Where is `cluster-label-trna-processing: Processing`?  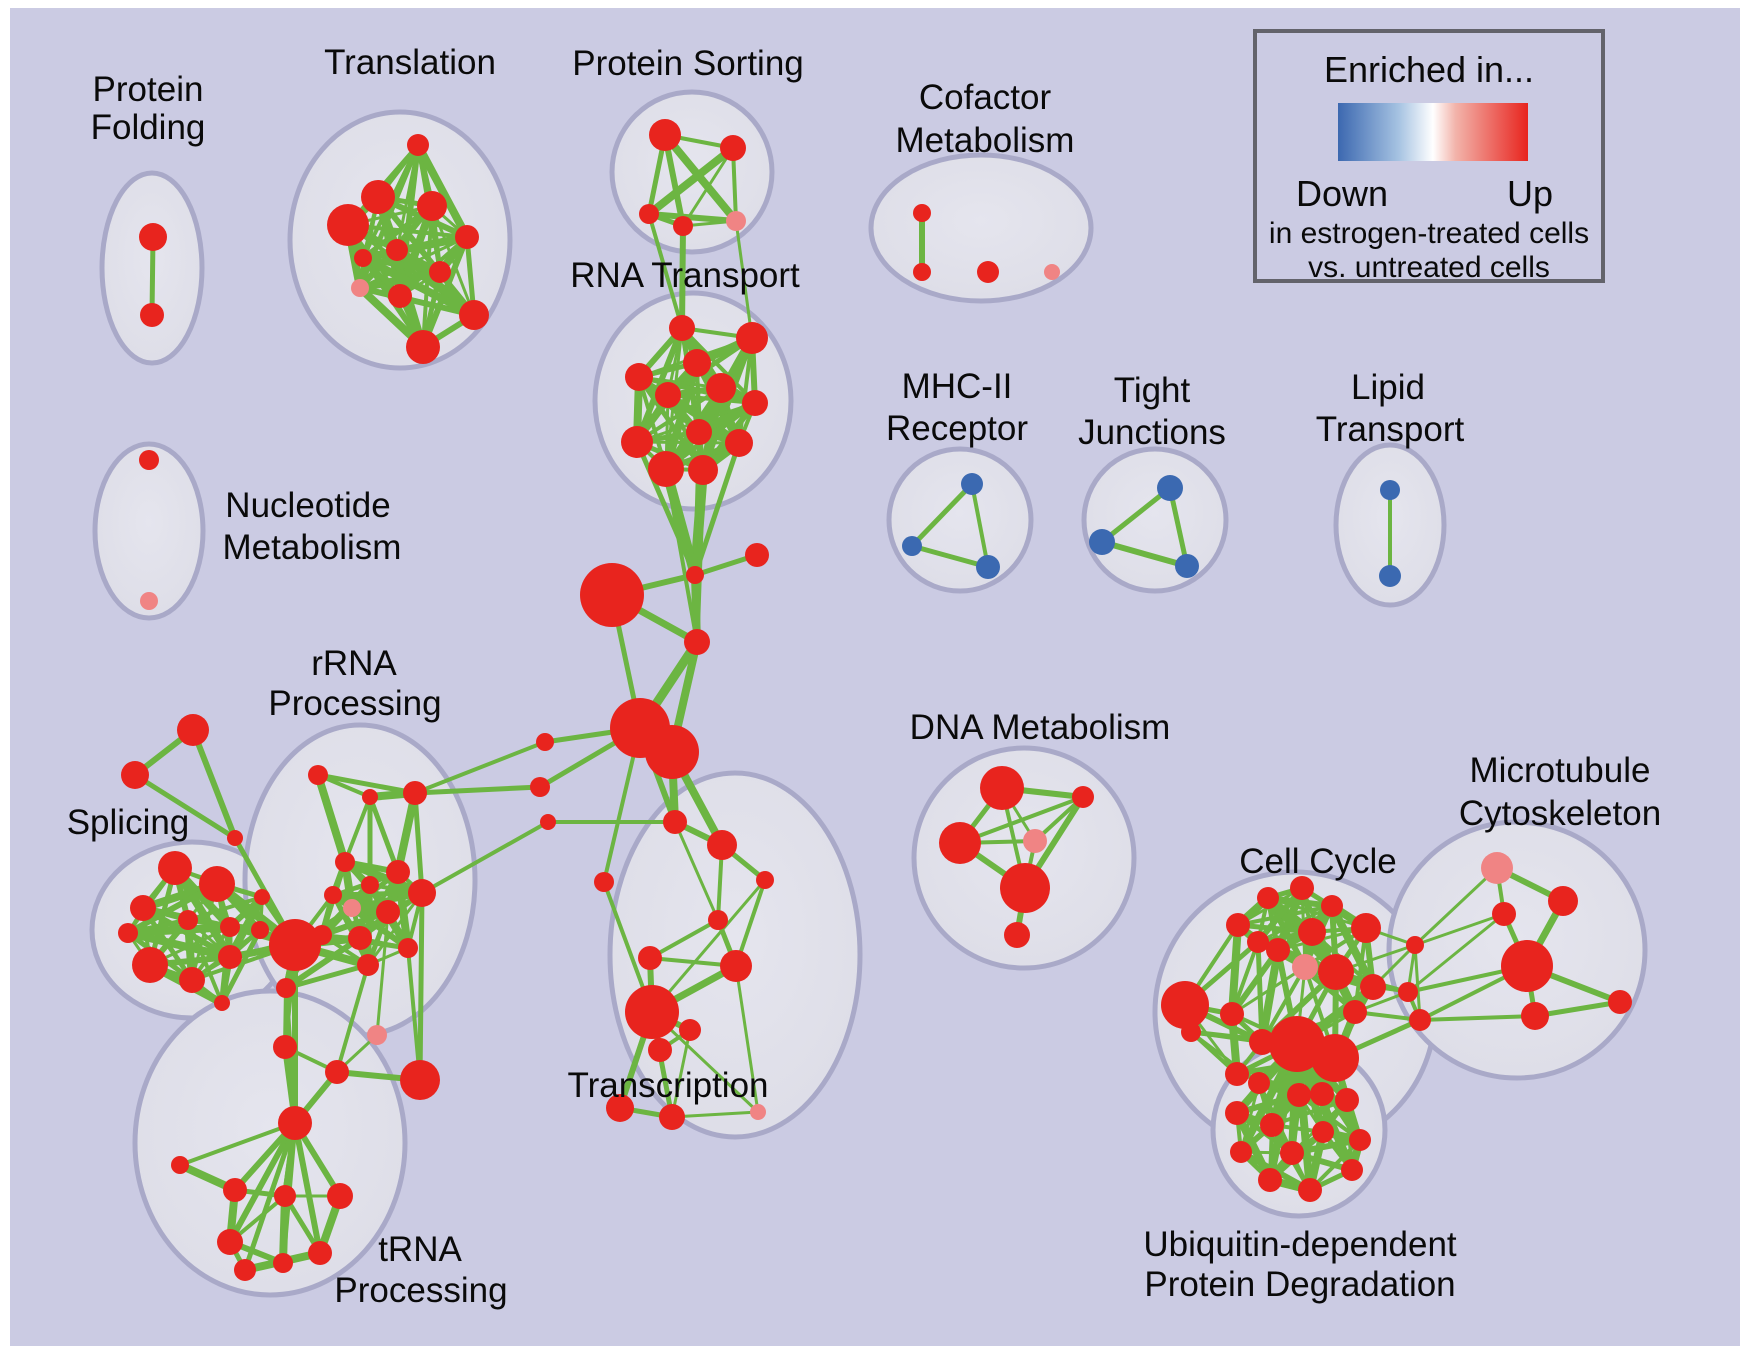
cluster-label-trna-processing: Processing is located at coordinates (420, 1290).